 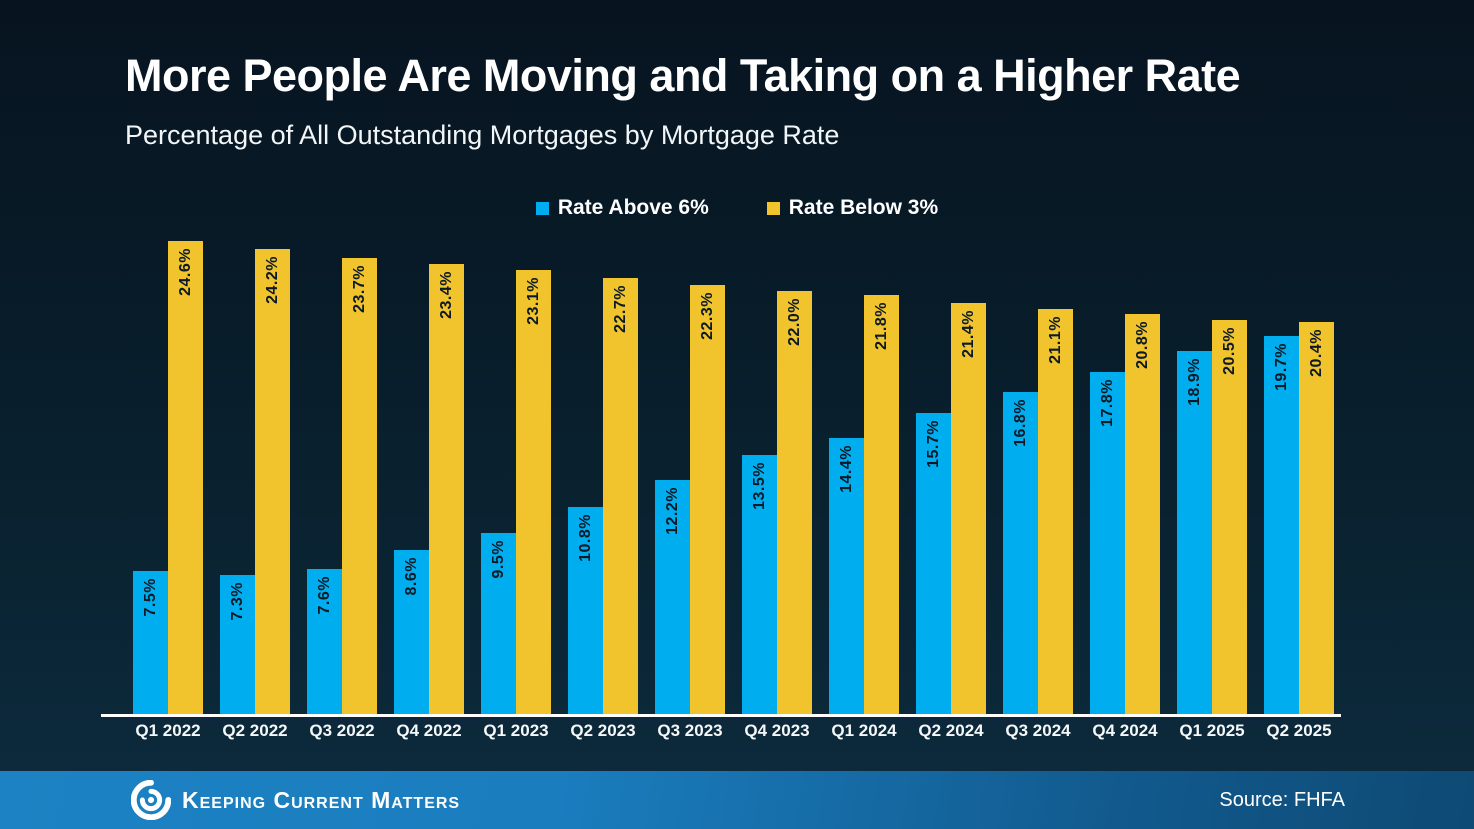 What do you see at coordinates (846, 469) in the screenshot?
I see `bar-value-label: 14.4%` at bounding box center [846, 469].